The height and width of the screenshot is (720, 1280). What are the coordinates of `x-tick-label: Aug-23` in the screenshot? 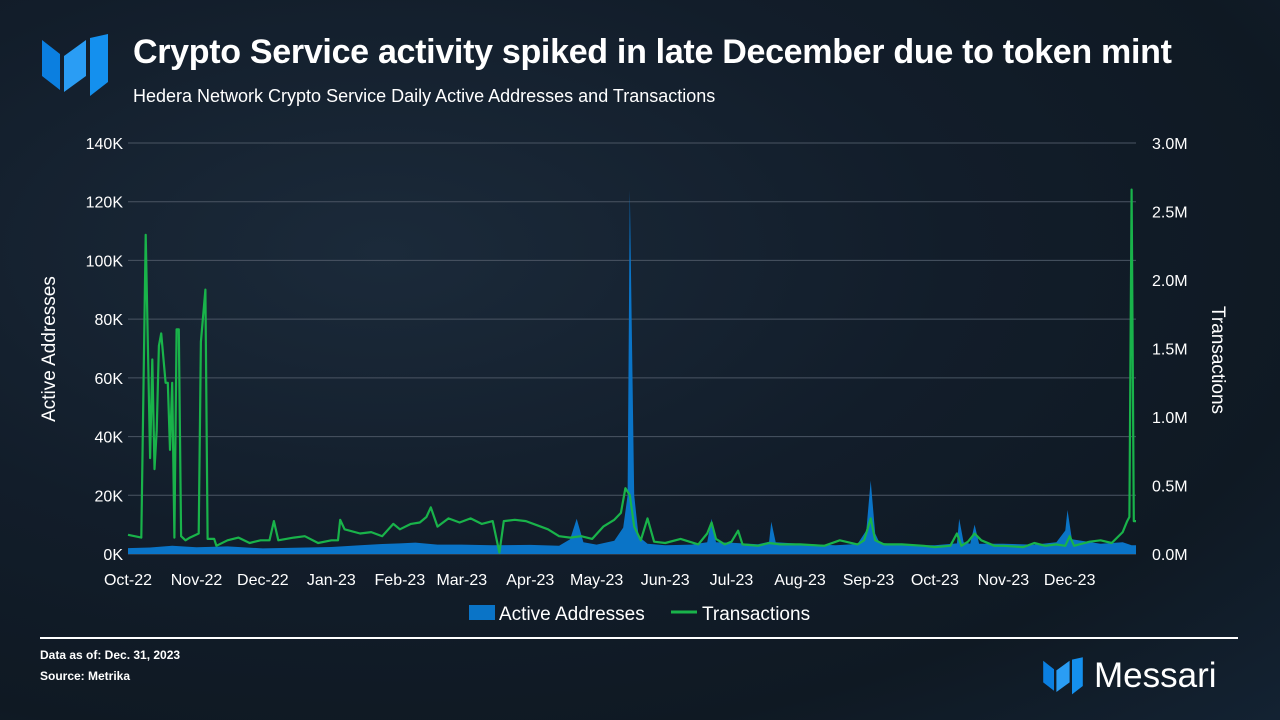 It's located at (800, 580).